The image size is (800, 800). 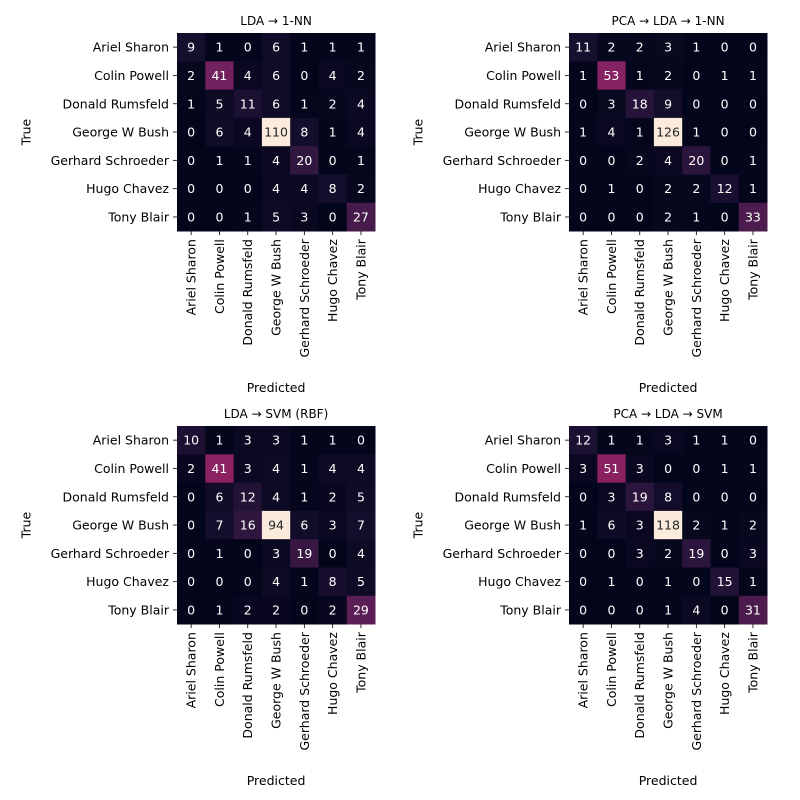 What do you see at coordinates (752, 662) in the screenshot?
I see `x-tick-label: Tony Blair` at bounding box center [752, 662].